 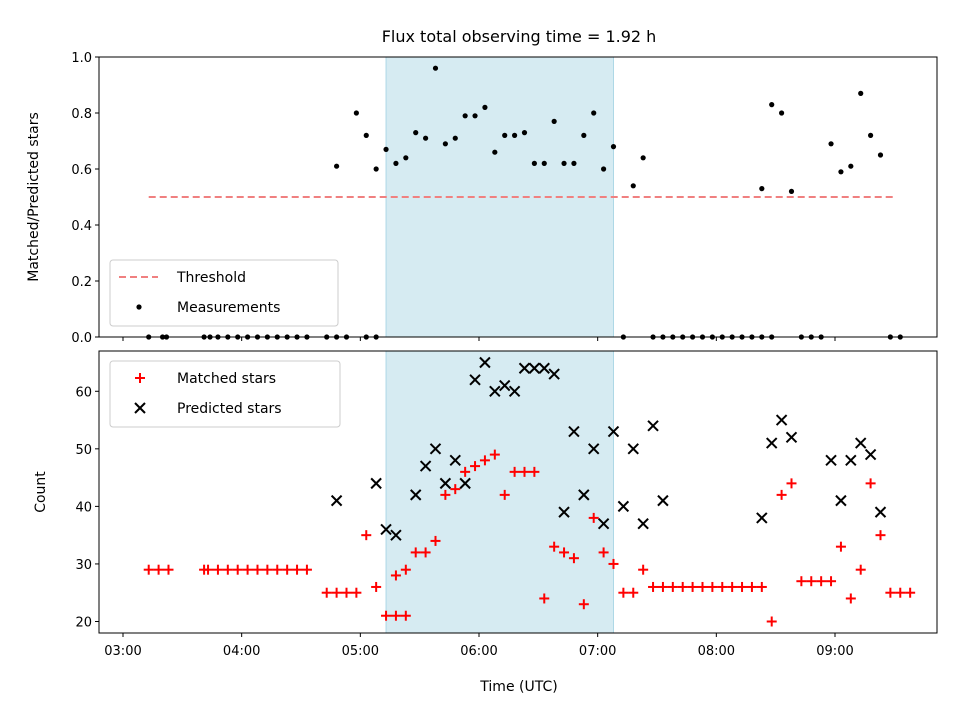 What do you see at coordinates (34, 197) in the screenshot?
I see `top-y-axis-label: Matched/Predicted stars` at bounding box center [34, 197].